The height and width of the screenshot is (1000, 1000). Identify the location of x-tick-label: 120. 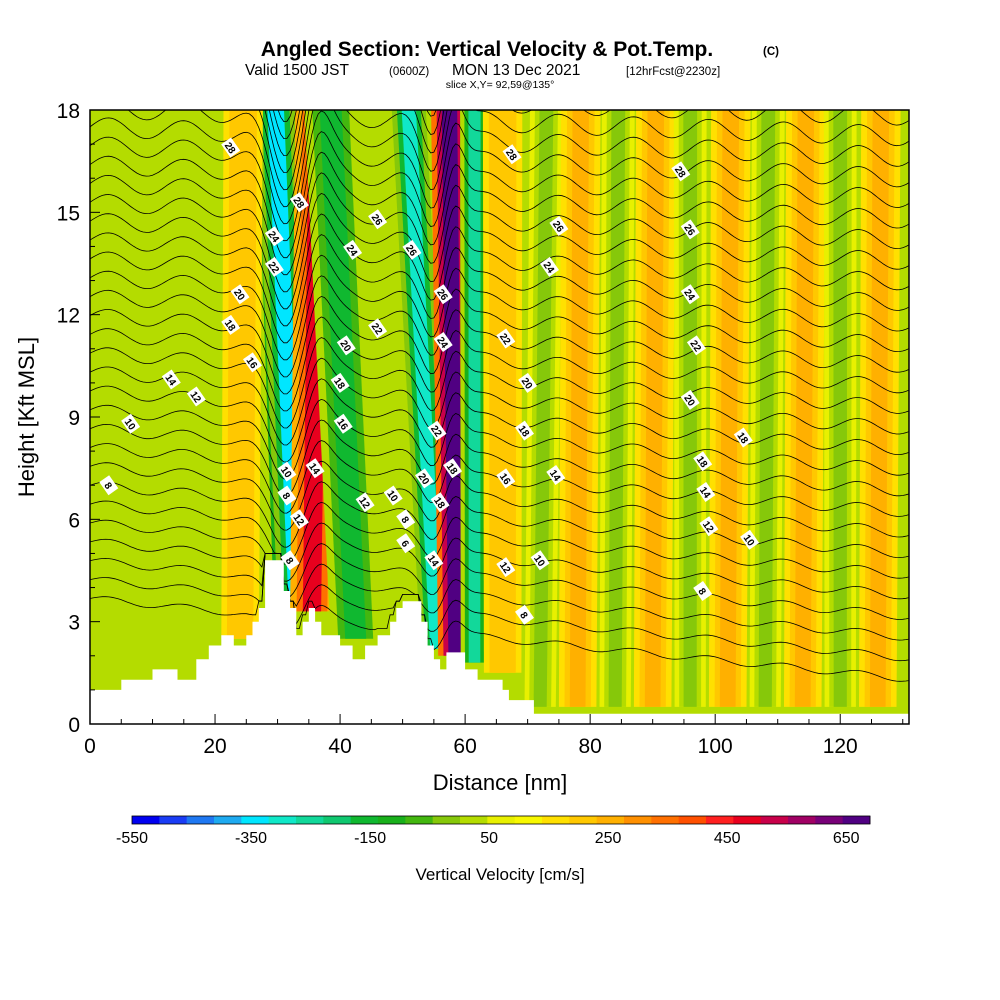
(840, 746).